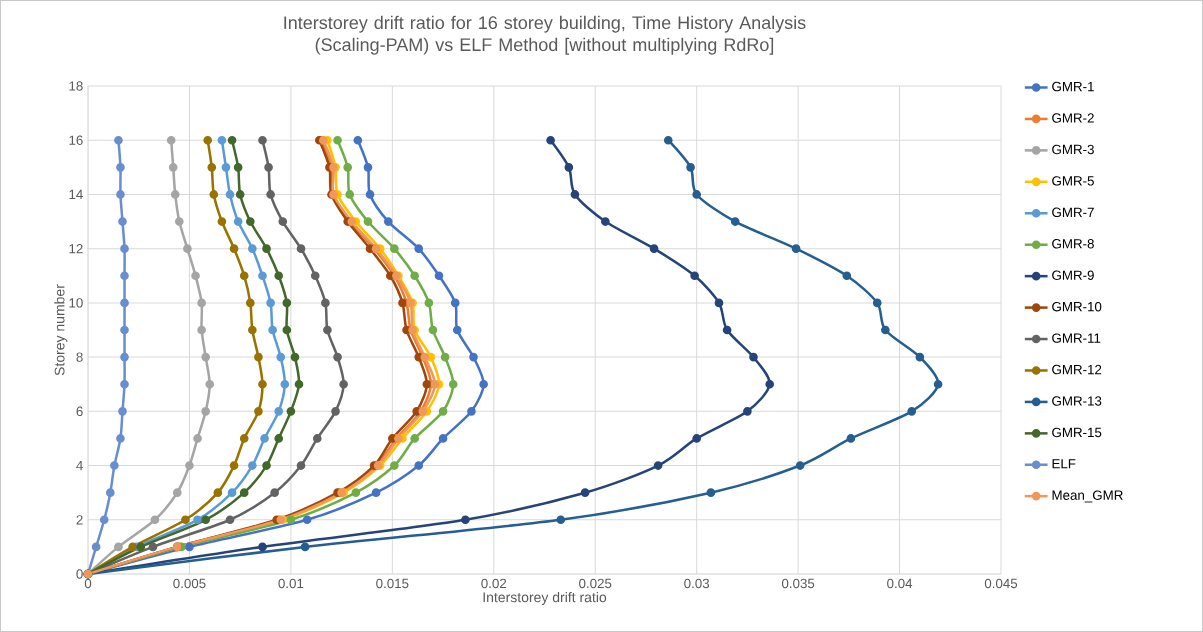  Describe the element at coordinates (1073, 181) in the screenshot. I see `legend-label: GMR-5` at that location.